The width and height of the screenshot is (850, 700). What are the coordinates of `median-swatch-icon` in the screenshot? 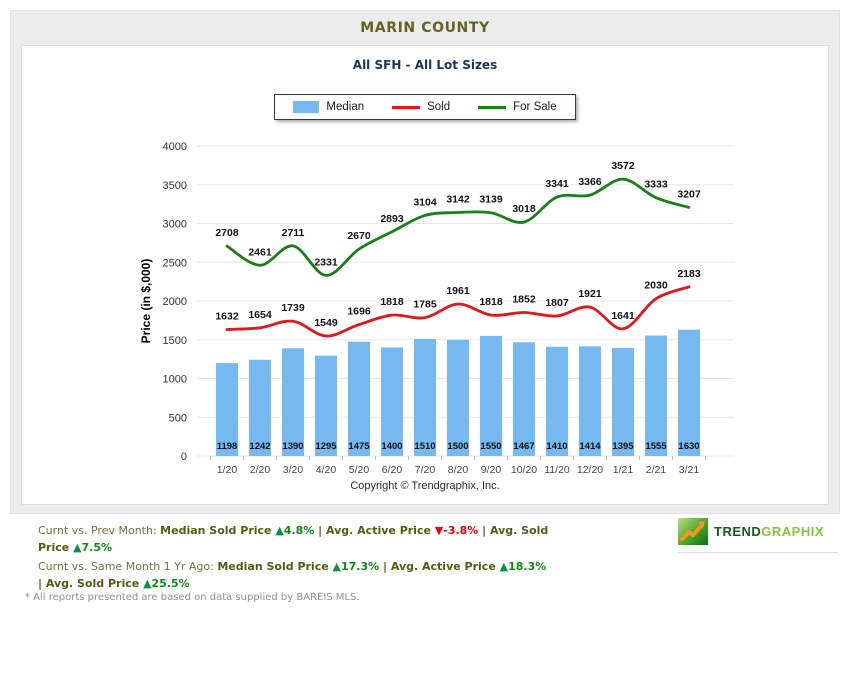 It's located at (306, 107).